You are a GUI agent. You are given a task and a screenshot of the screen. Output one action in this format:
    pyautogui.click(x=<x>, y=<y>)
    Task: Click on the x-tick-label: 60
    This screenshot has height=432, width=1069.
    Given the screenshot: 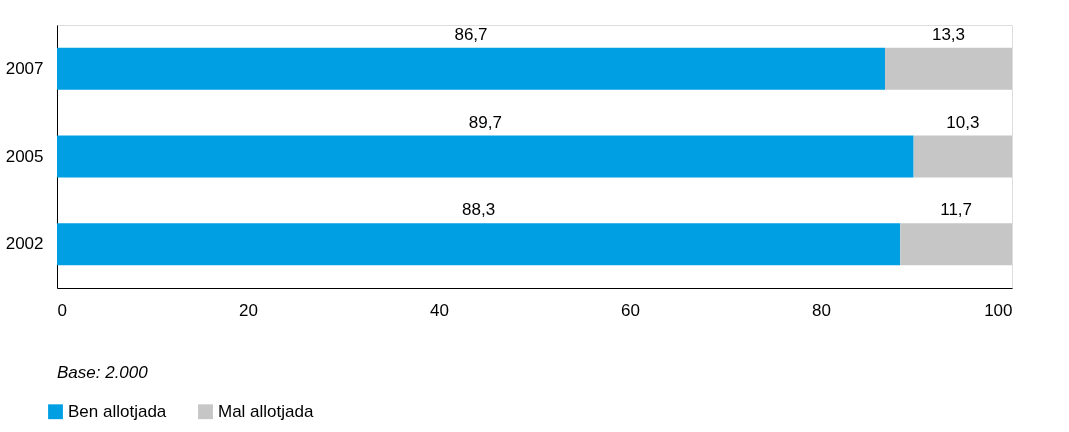 What is the action you would take?
    pyautogui.click(x=630, y=310)
    